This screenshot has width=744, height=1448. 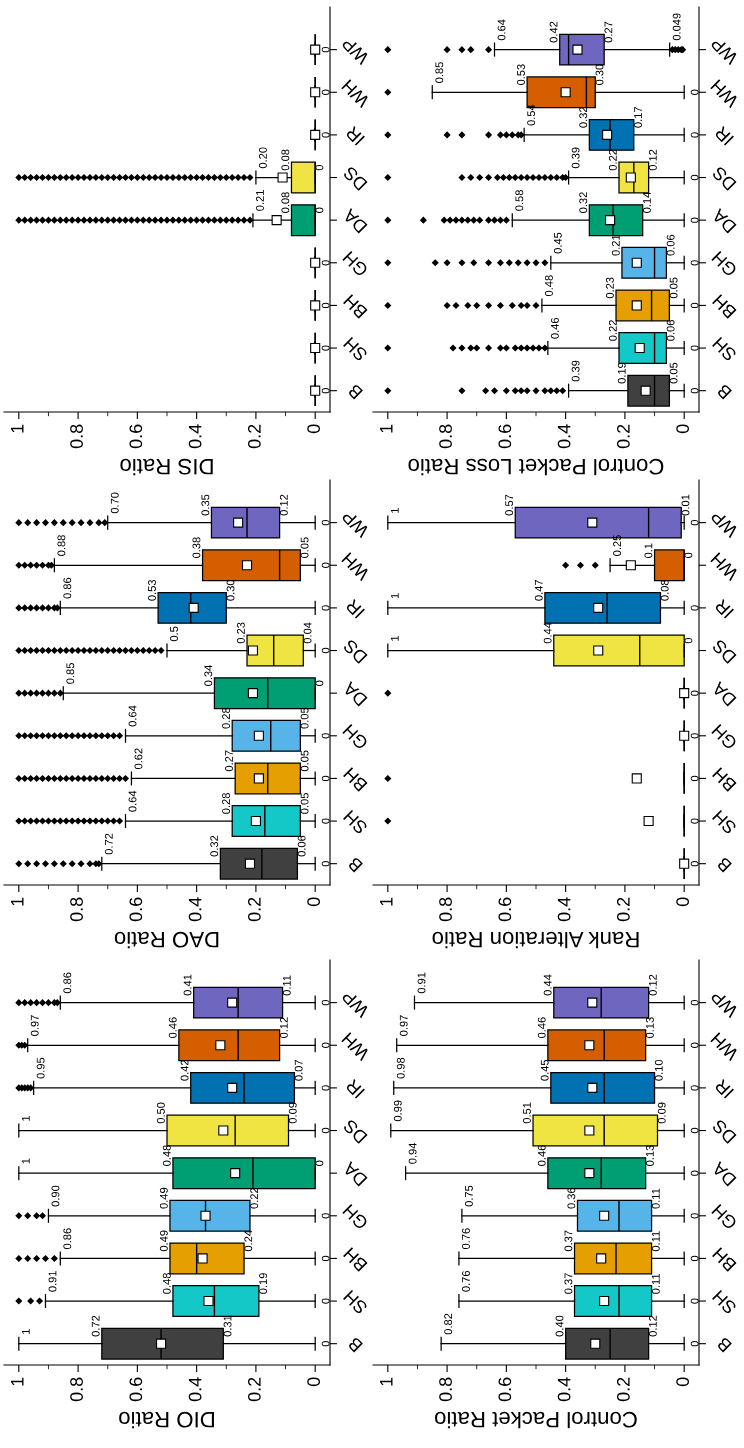 What do you see at coordinates (187, 985) in the screenshot?
I see `text: 0.41` at bounding box center [187, 985].